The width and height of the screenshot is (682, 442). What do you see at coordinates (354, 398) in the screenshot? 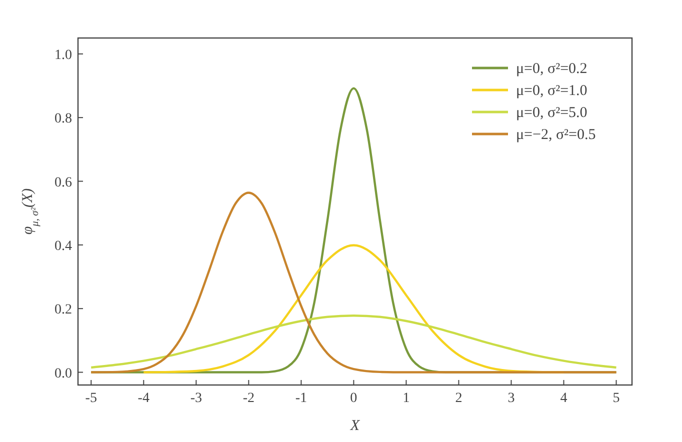
I see `x-tick-label: 0` at bounding box center [354, 398].